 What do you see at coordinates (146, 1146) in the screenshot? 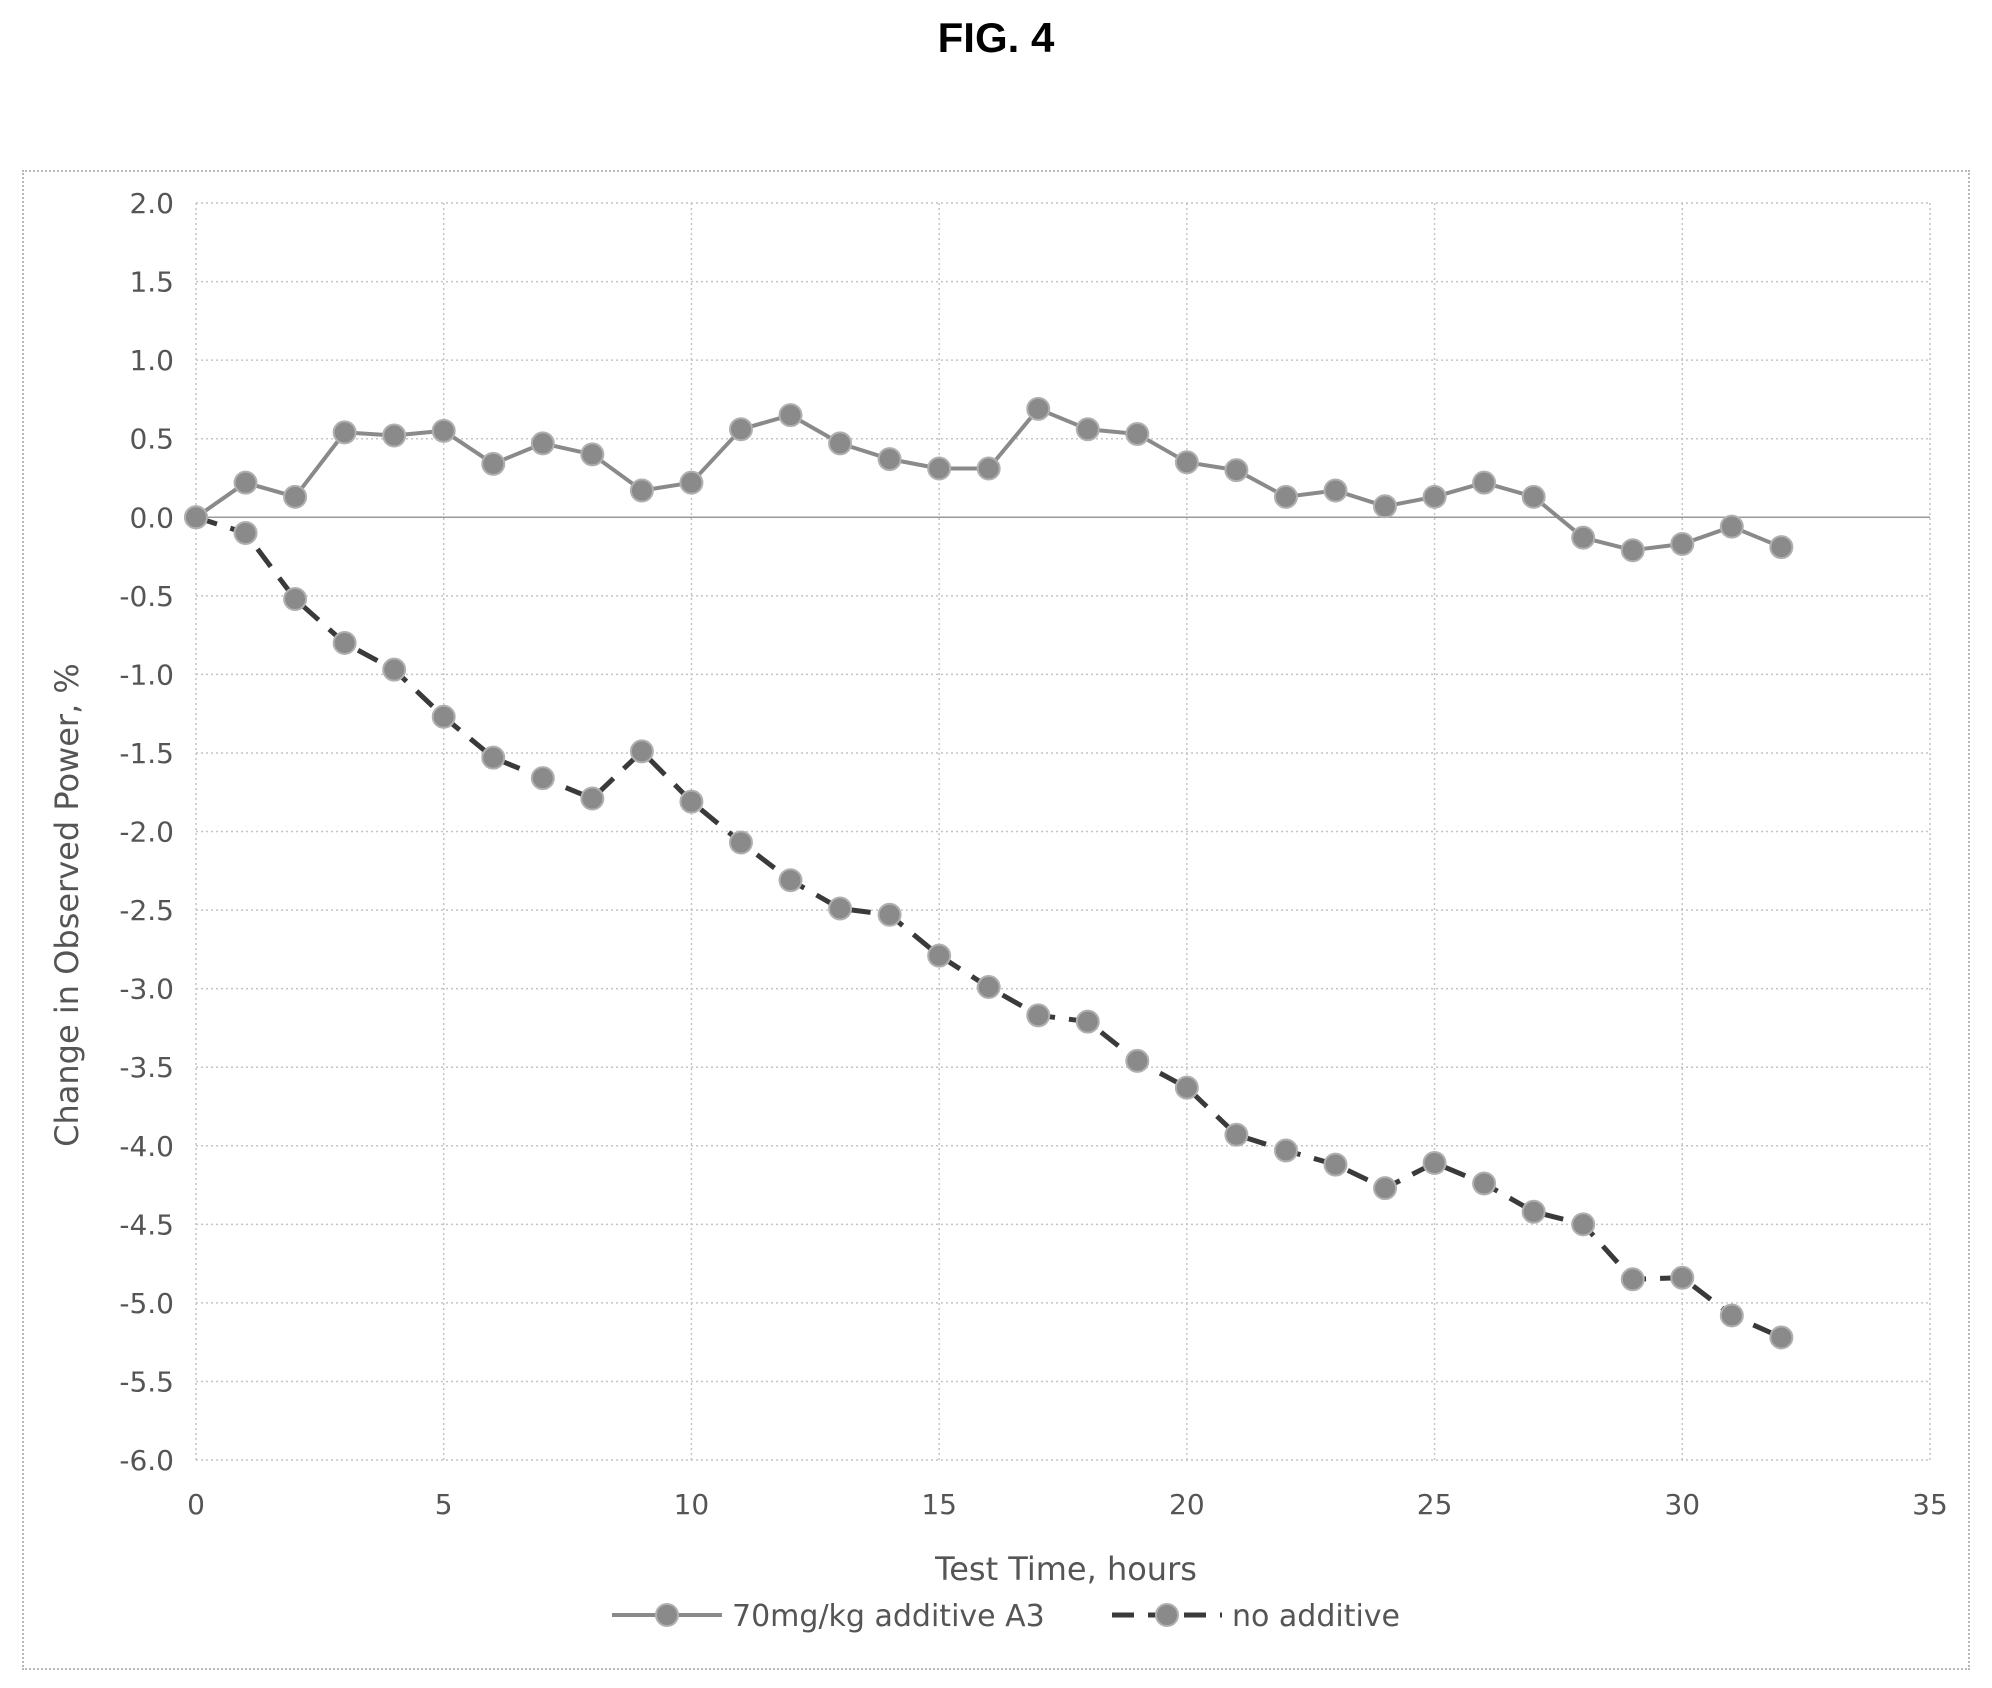
I see `y-tick-label: -4.0` at bounding box center [146, 1146].